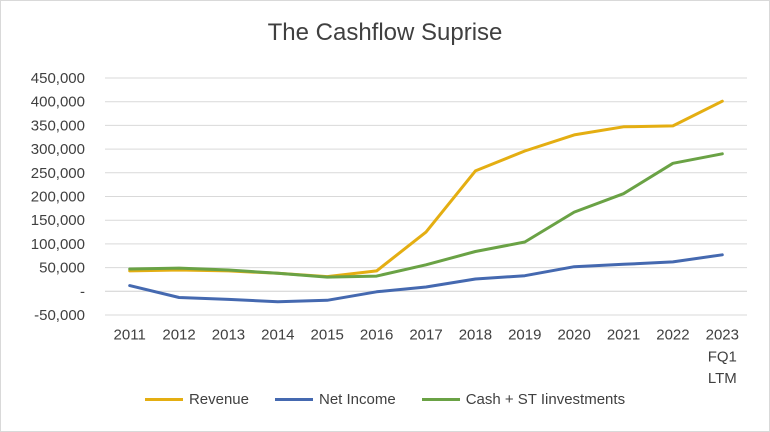 The image size is (770, 432). I want to click on x-tick-label: 2022, so click(672, 335).